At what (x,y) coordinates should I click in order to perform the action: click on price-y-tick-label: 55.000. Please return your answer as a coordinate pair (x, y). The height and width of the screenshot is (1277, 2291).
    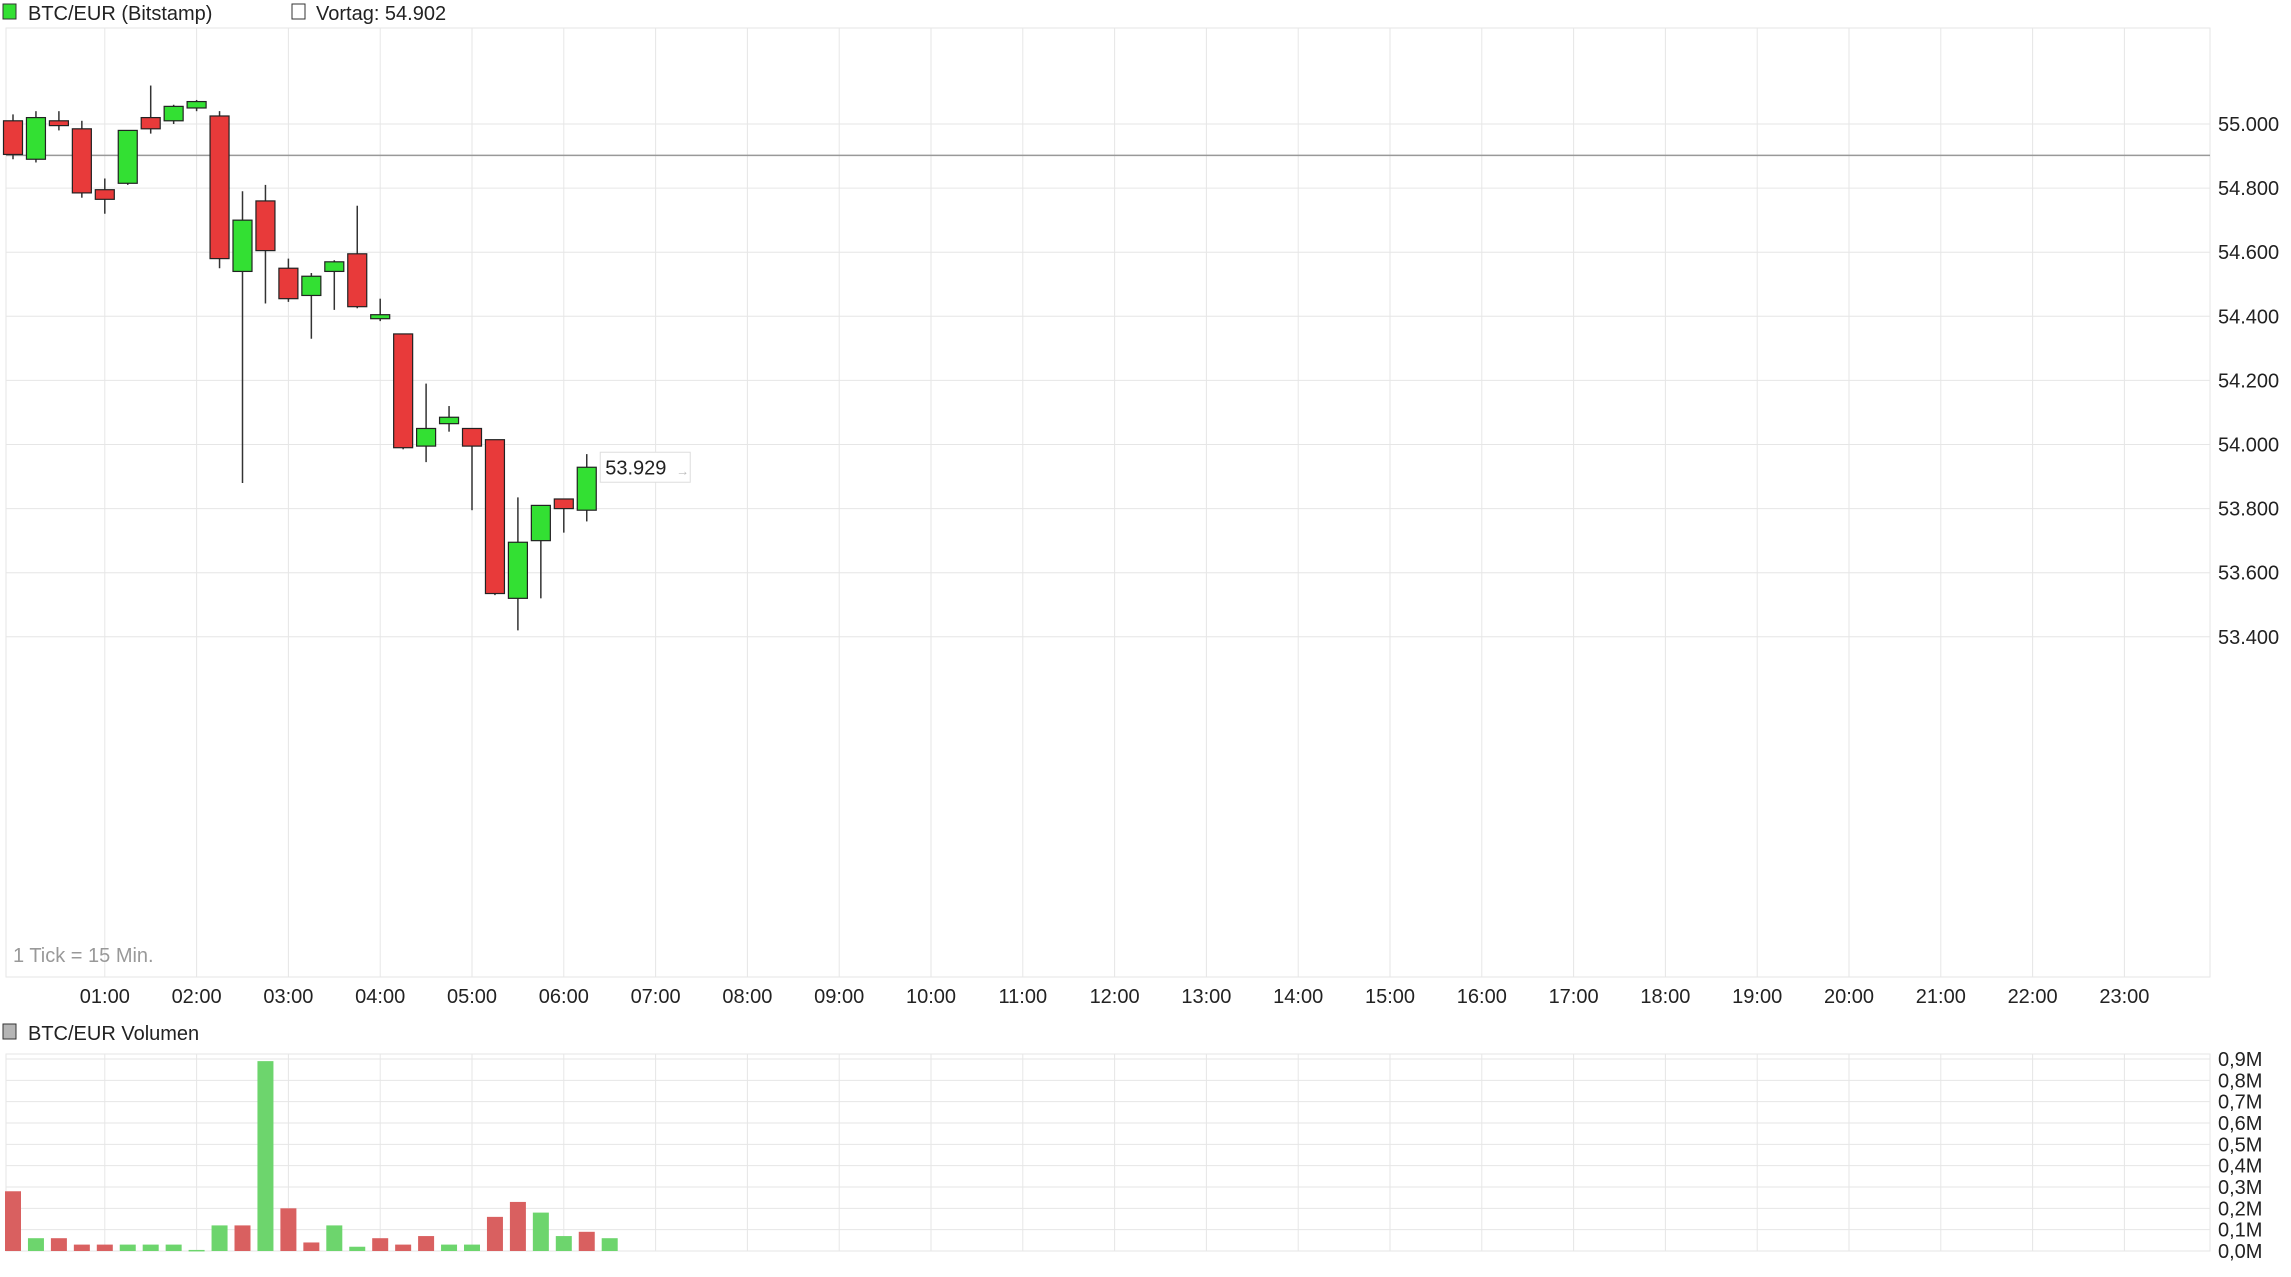
    Looking at the image, I should click on (2248, 125).